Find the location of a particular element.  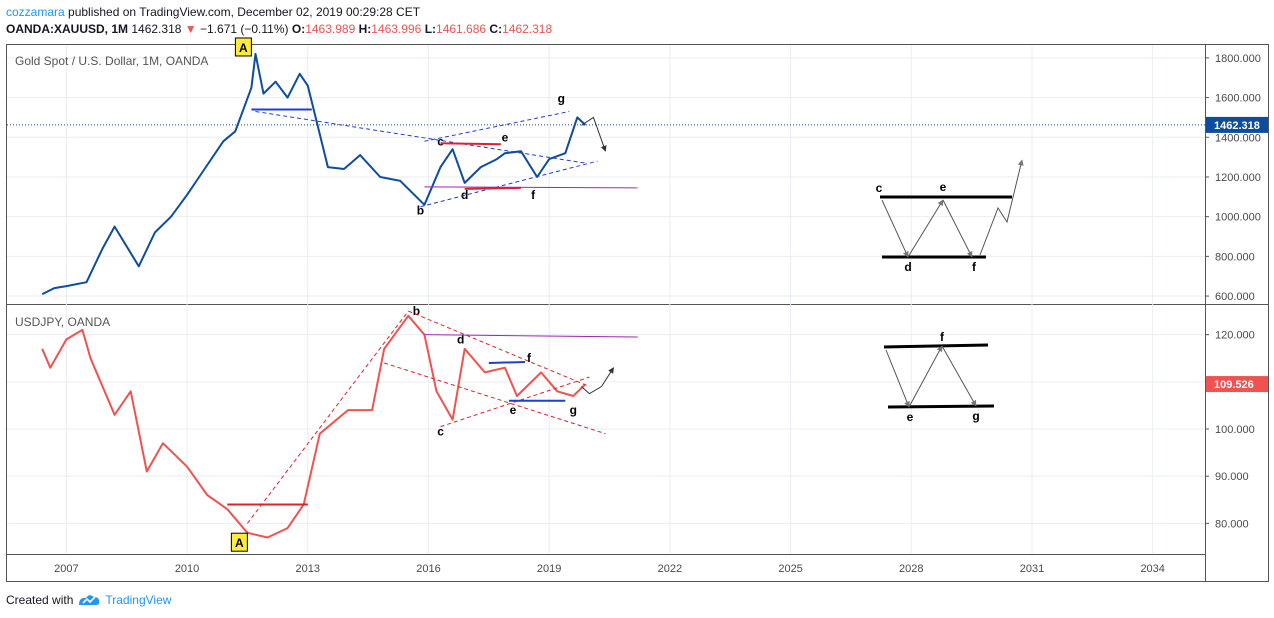

open-label: O: is located at coordinates (298, 29).